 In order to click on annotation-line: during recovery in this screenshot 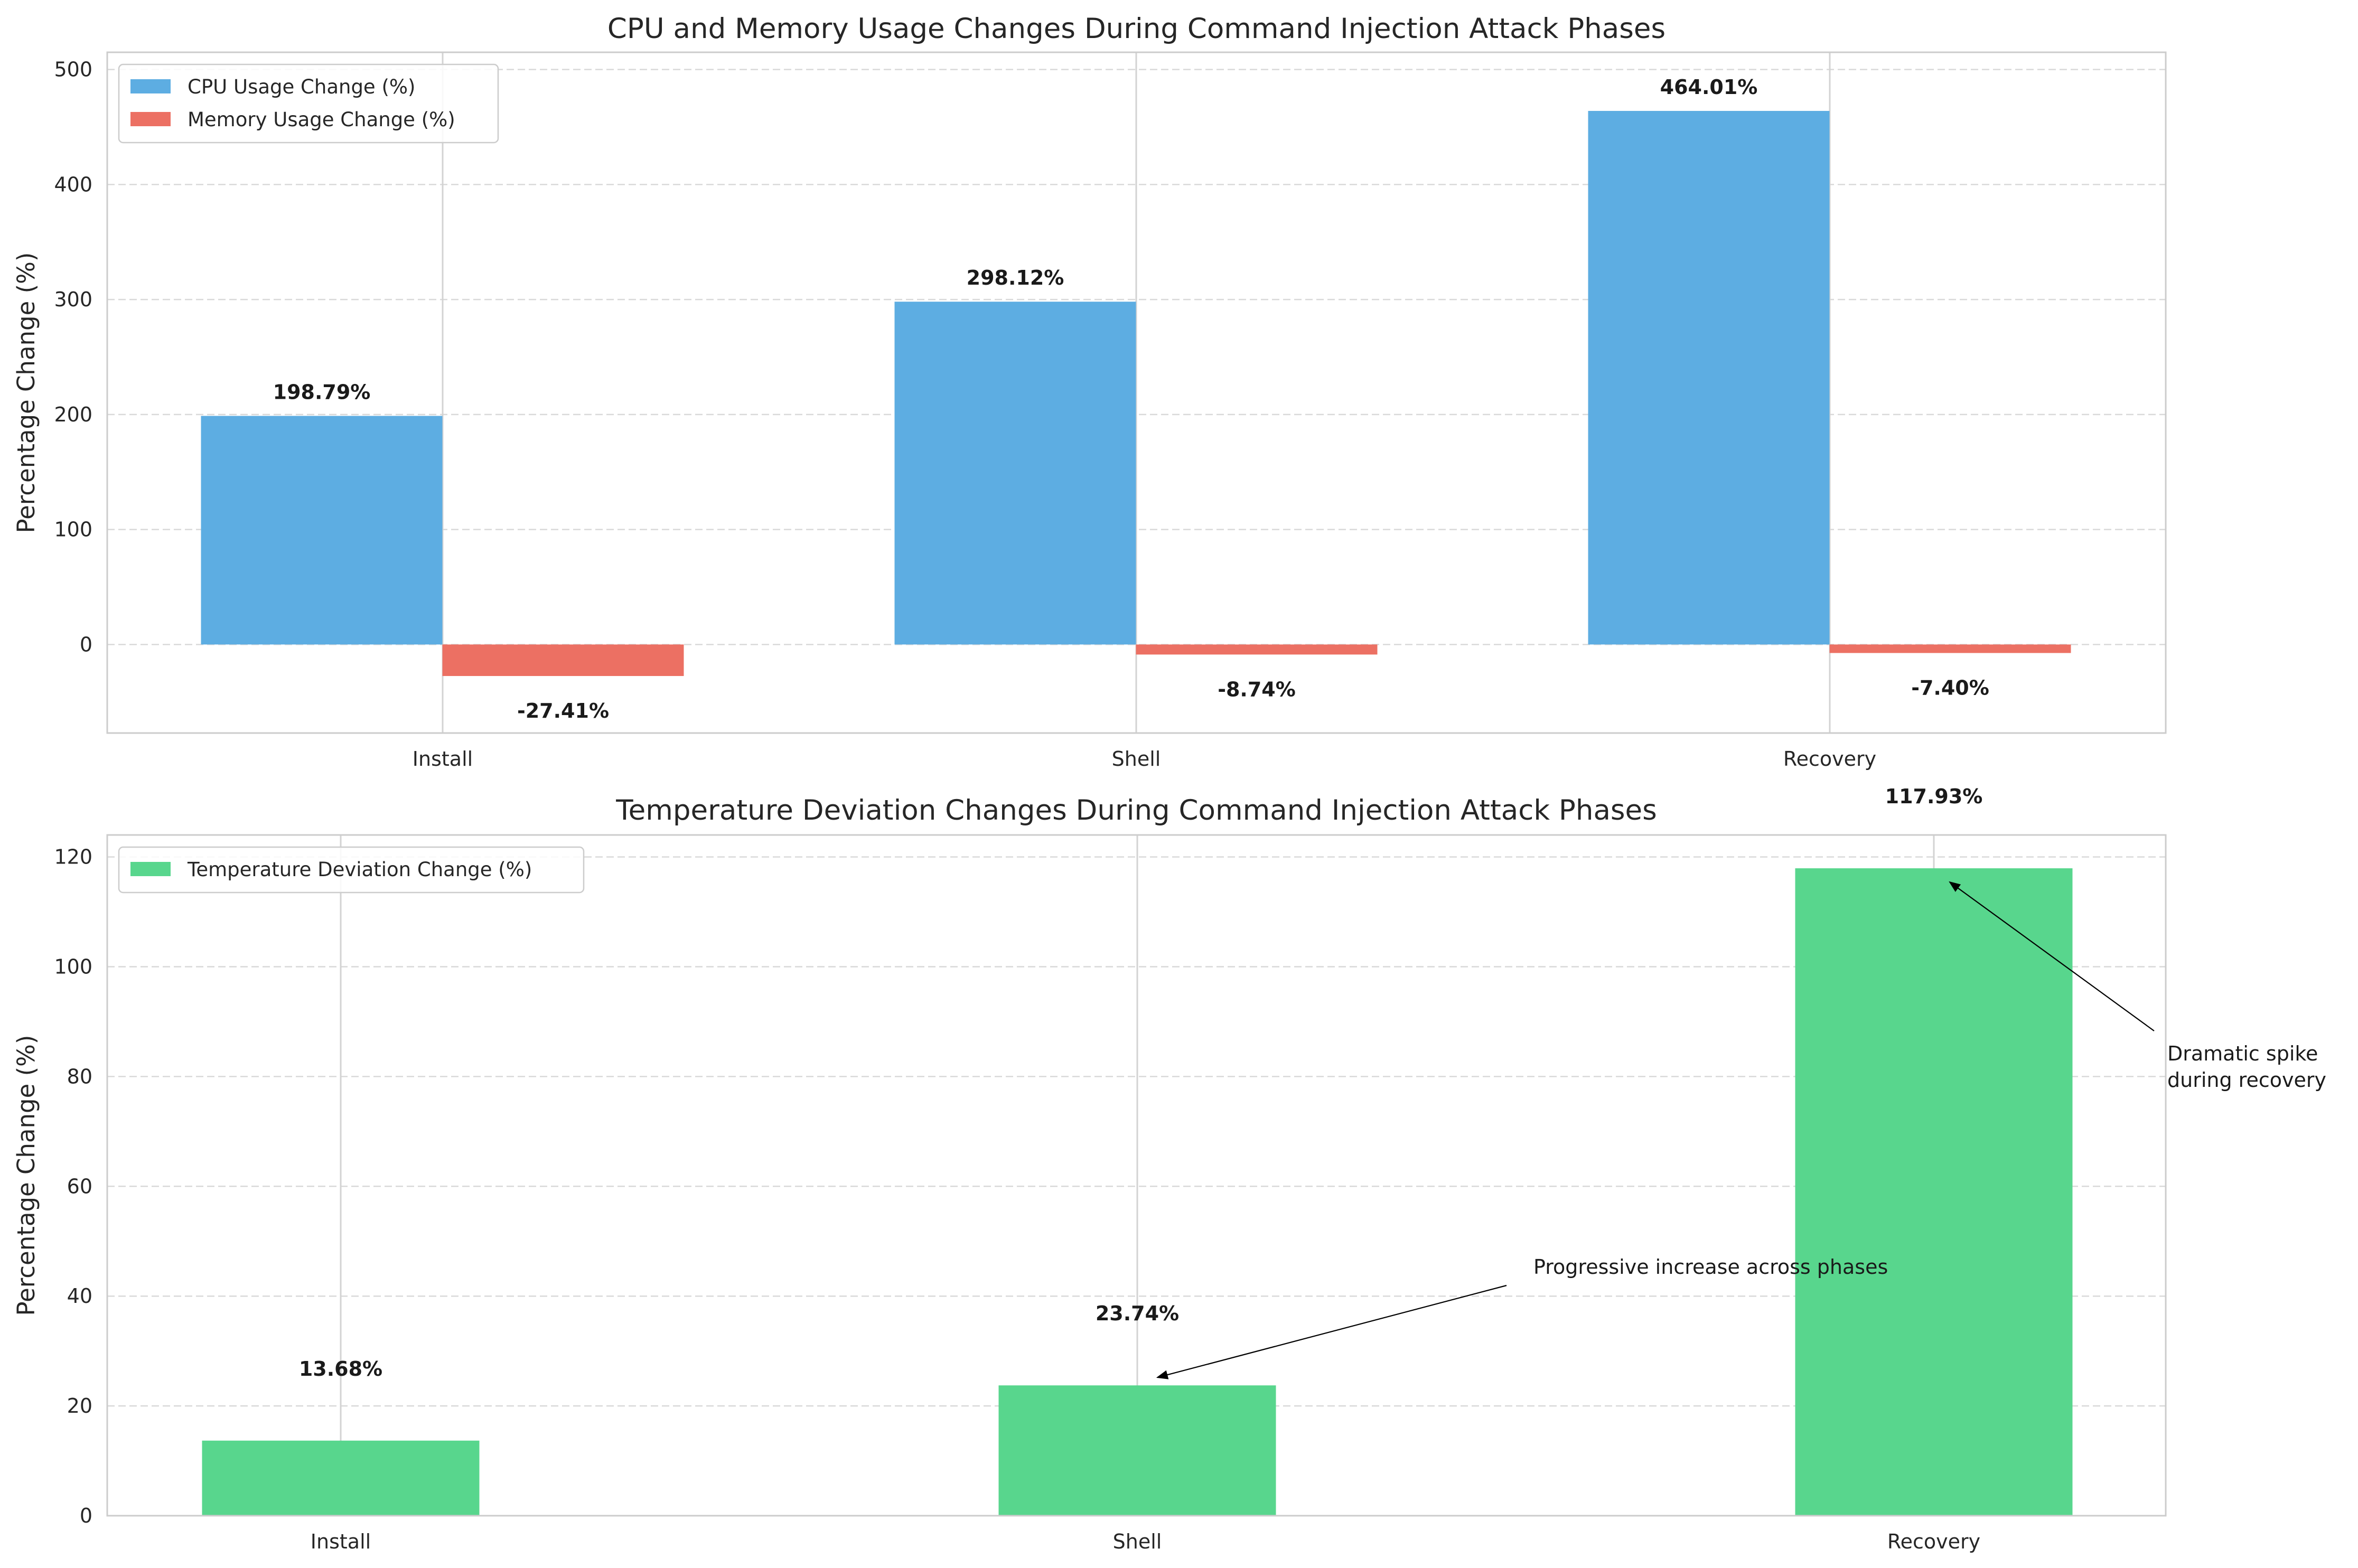, I will do `click(2246, 1080)`.